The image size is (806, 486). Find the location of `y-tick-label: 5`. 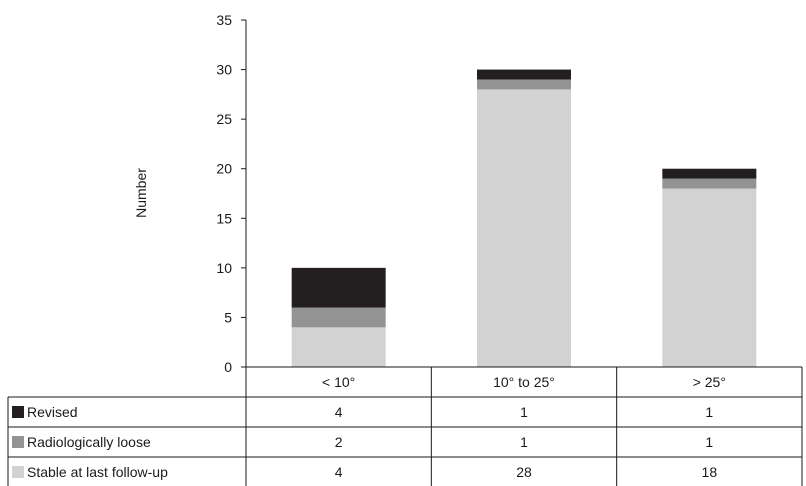

y-tick-label: 5 is located at coordinates (228, 317).